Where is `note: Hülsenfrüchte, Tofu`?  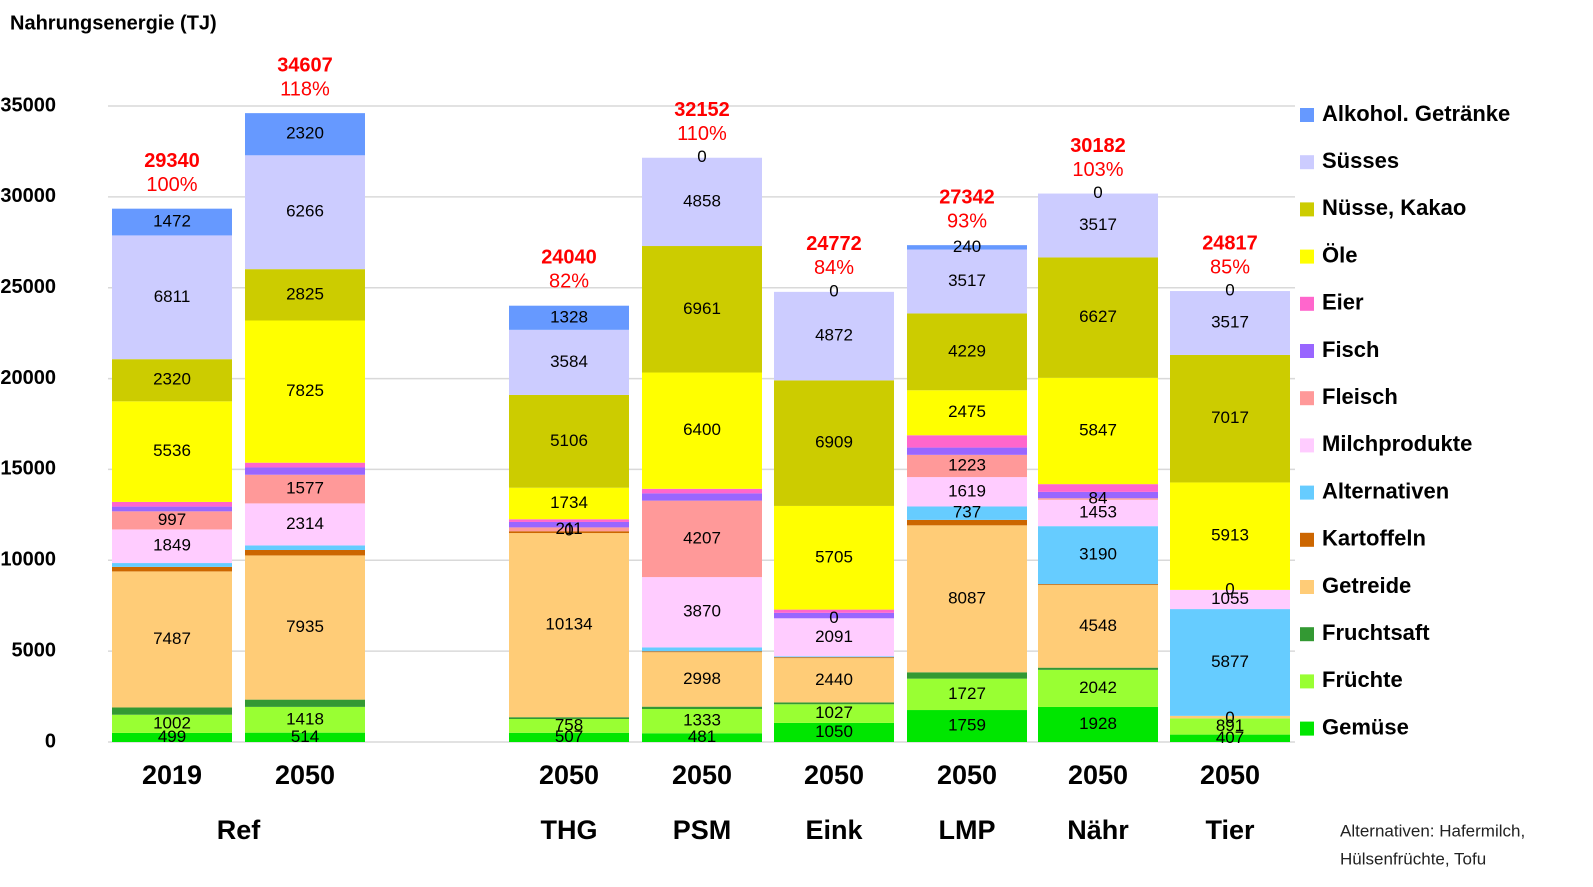 note: Hülsenfrüchte, Tofu is located at coordinates (1413, 858).